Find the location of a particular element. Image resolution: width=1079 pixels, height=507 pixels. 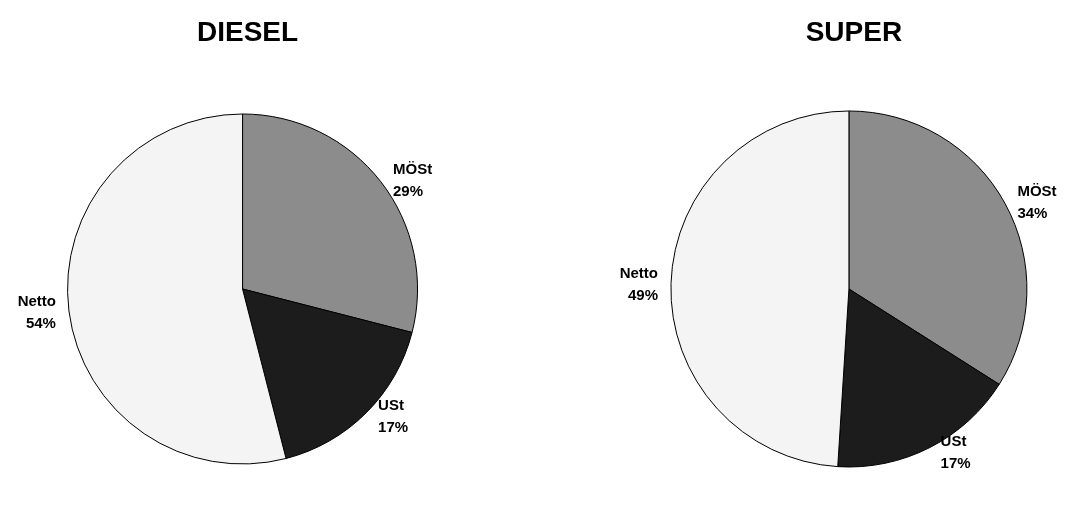

data-label: 54% is located at coordinates (40, 322).